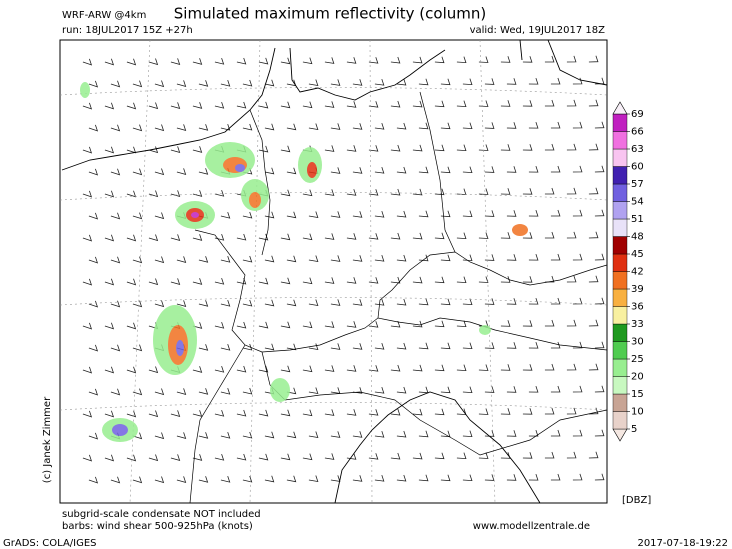 The width and height of the screenshot is (732, 549). I want to click on colorbar-label: 20, so click(637, 377).